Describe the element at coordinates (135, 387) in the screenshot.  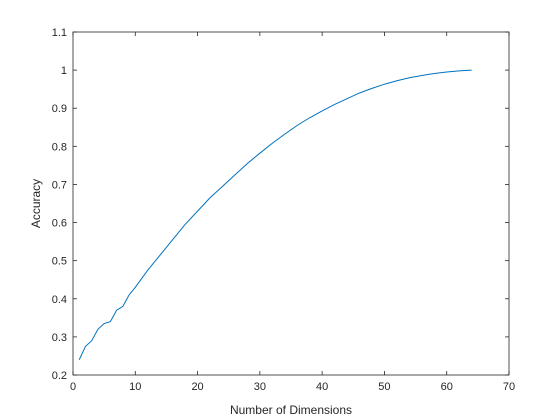
I see `x-tick-label: 10` at that location.